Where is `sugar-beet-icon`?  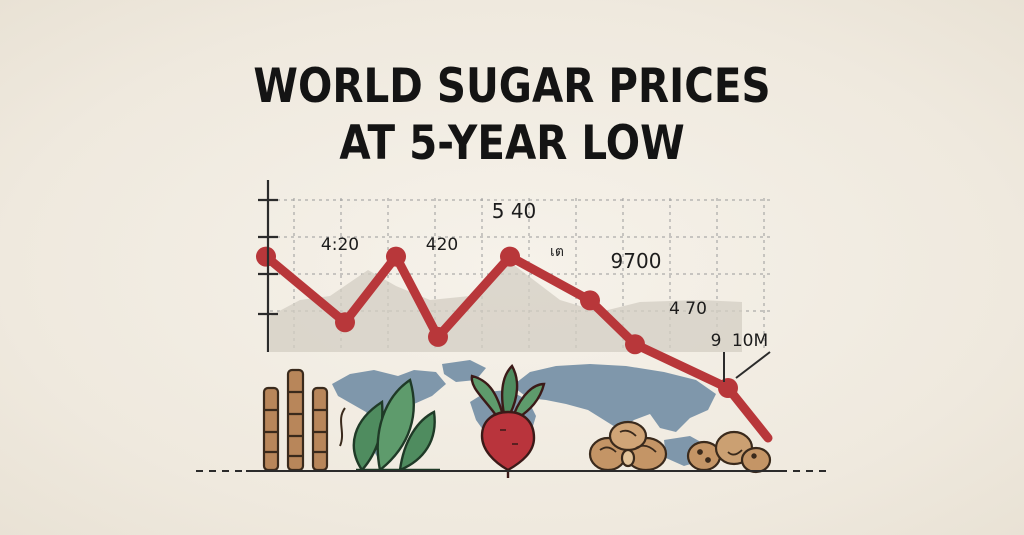 sugar-beet-icon is located at coordinates (508, 421).